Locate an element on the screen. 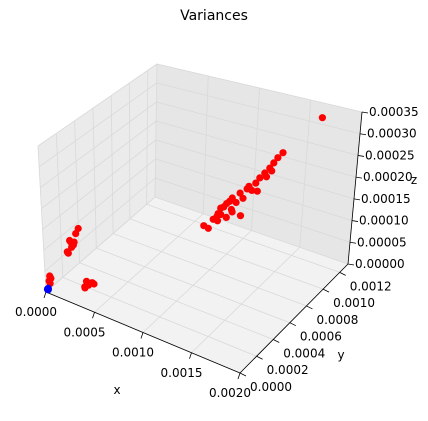 The width and height of the screenshot is (428, 421). y-axis-label: y is located at coordinates (340, 355).